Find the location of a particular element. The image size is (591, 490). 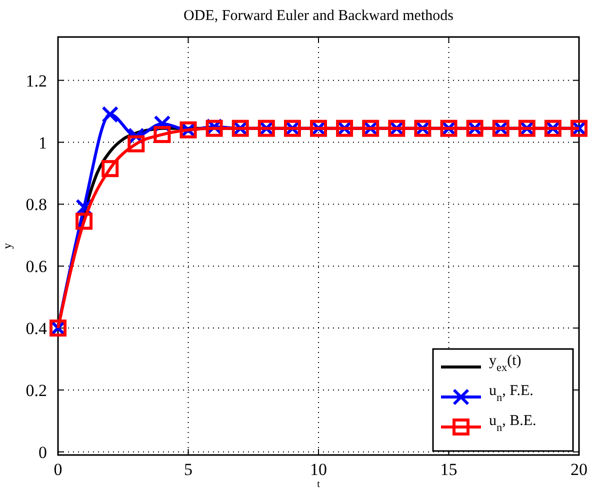

x-axis-title: t is located at coordinates (318, 484).